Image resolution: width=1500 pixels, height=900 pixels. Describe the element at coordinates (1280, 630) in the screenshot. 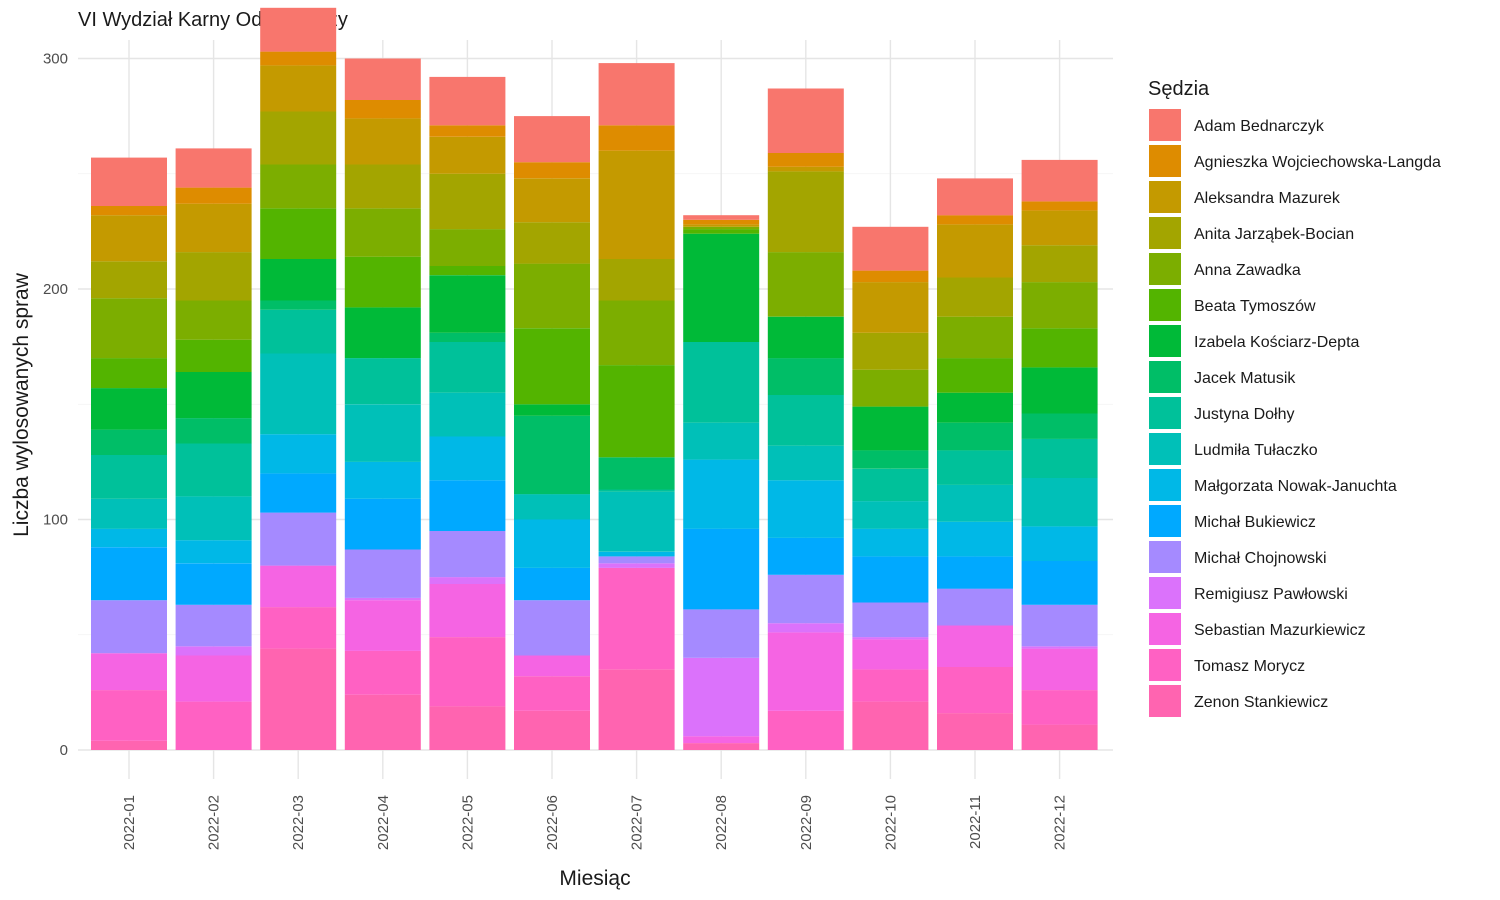

I see `legend-label: Sebastian Mazurkiewicz` at that location.